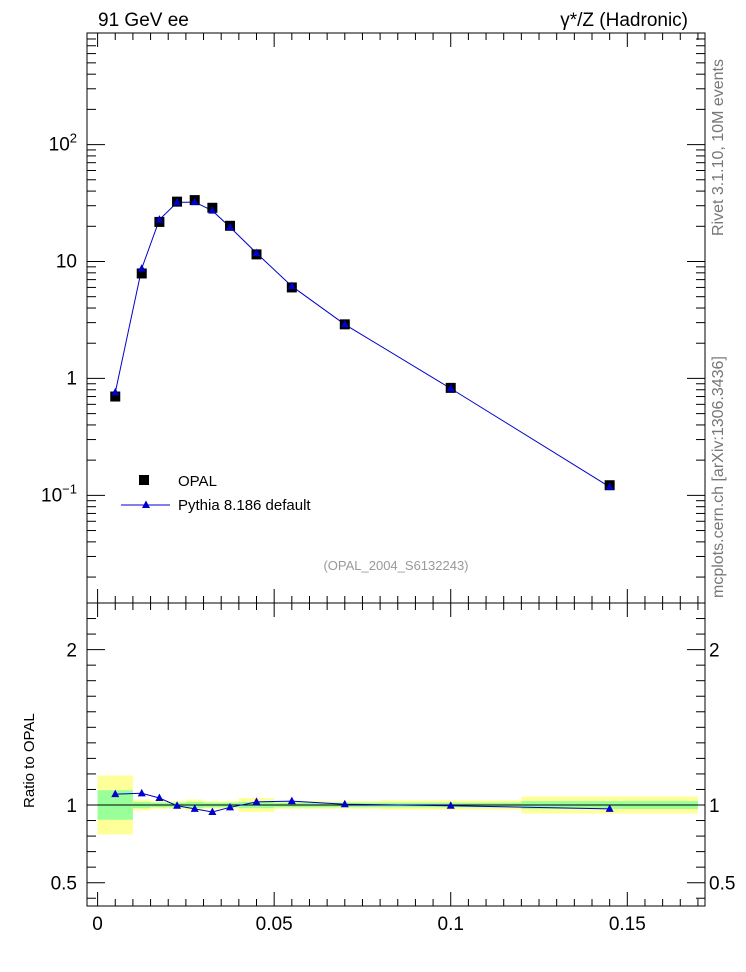  What do you see at coordinates (714, 651) in the screenshot?
I see `ratio-y-tick-label-right: 2` at bounding box center [714, 651].